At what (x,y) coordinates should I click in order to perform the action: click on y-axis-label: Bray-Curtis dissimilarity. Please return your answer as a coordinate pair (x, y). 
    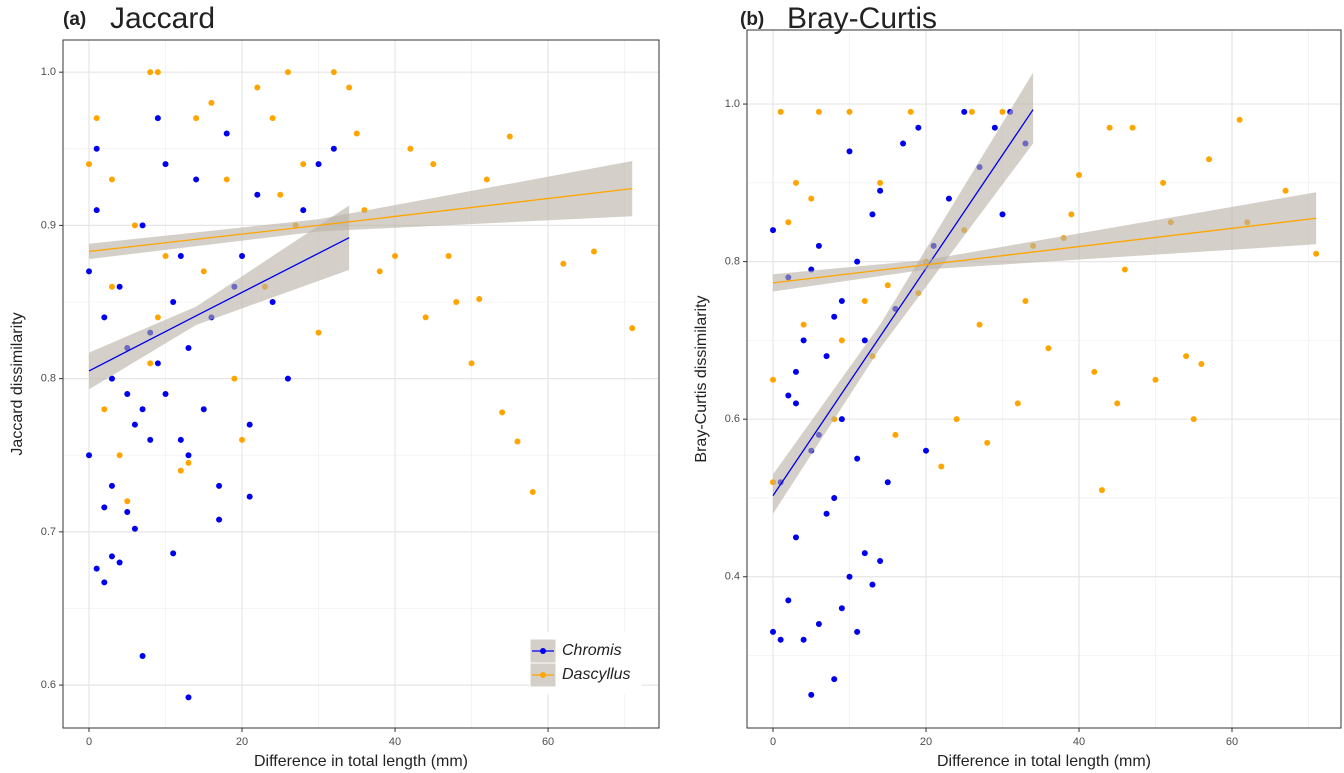
    Looking at the image, I should click on (701, 378).